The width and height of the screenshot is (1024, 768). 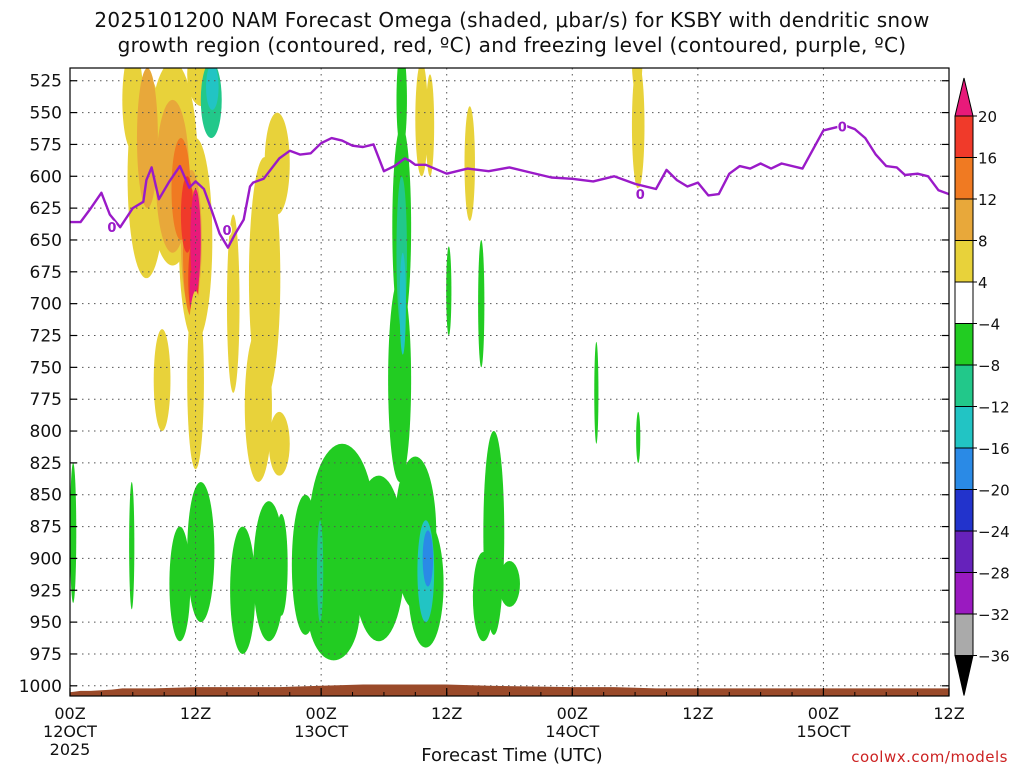 What do you see at coordinates (989, 366) in the screenshot?
I see `colorbar-label: −8` at bounding box center [989, 366].